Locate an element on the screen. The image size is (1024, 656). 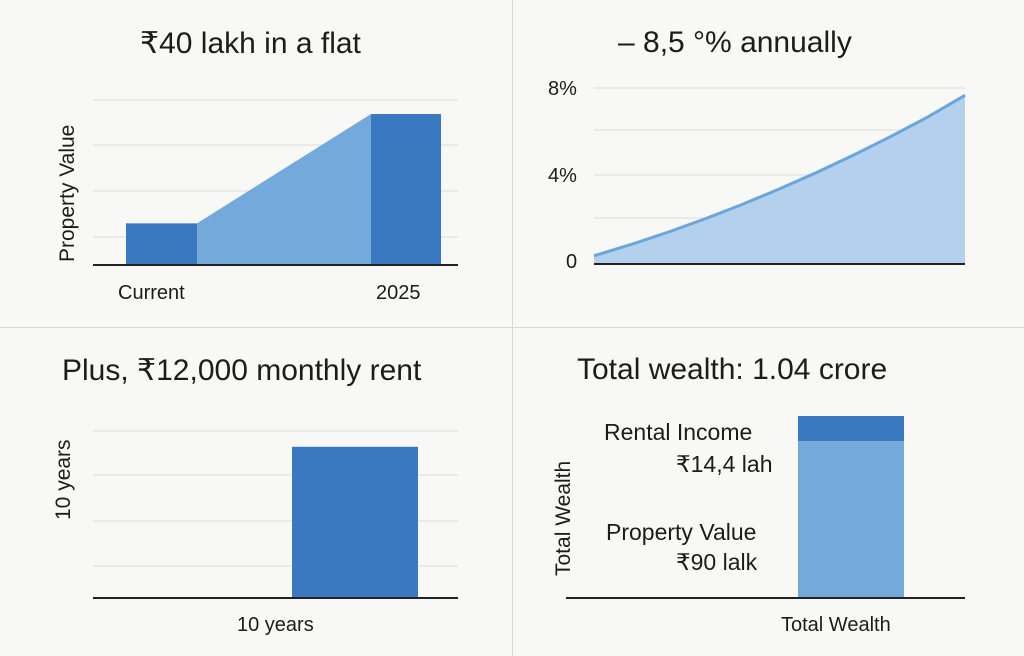
panel2-ytick-0: 0 is located at coordinates (572, 262).